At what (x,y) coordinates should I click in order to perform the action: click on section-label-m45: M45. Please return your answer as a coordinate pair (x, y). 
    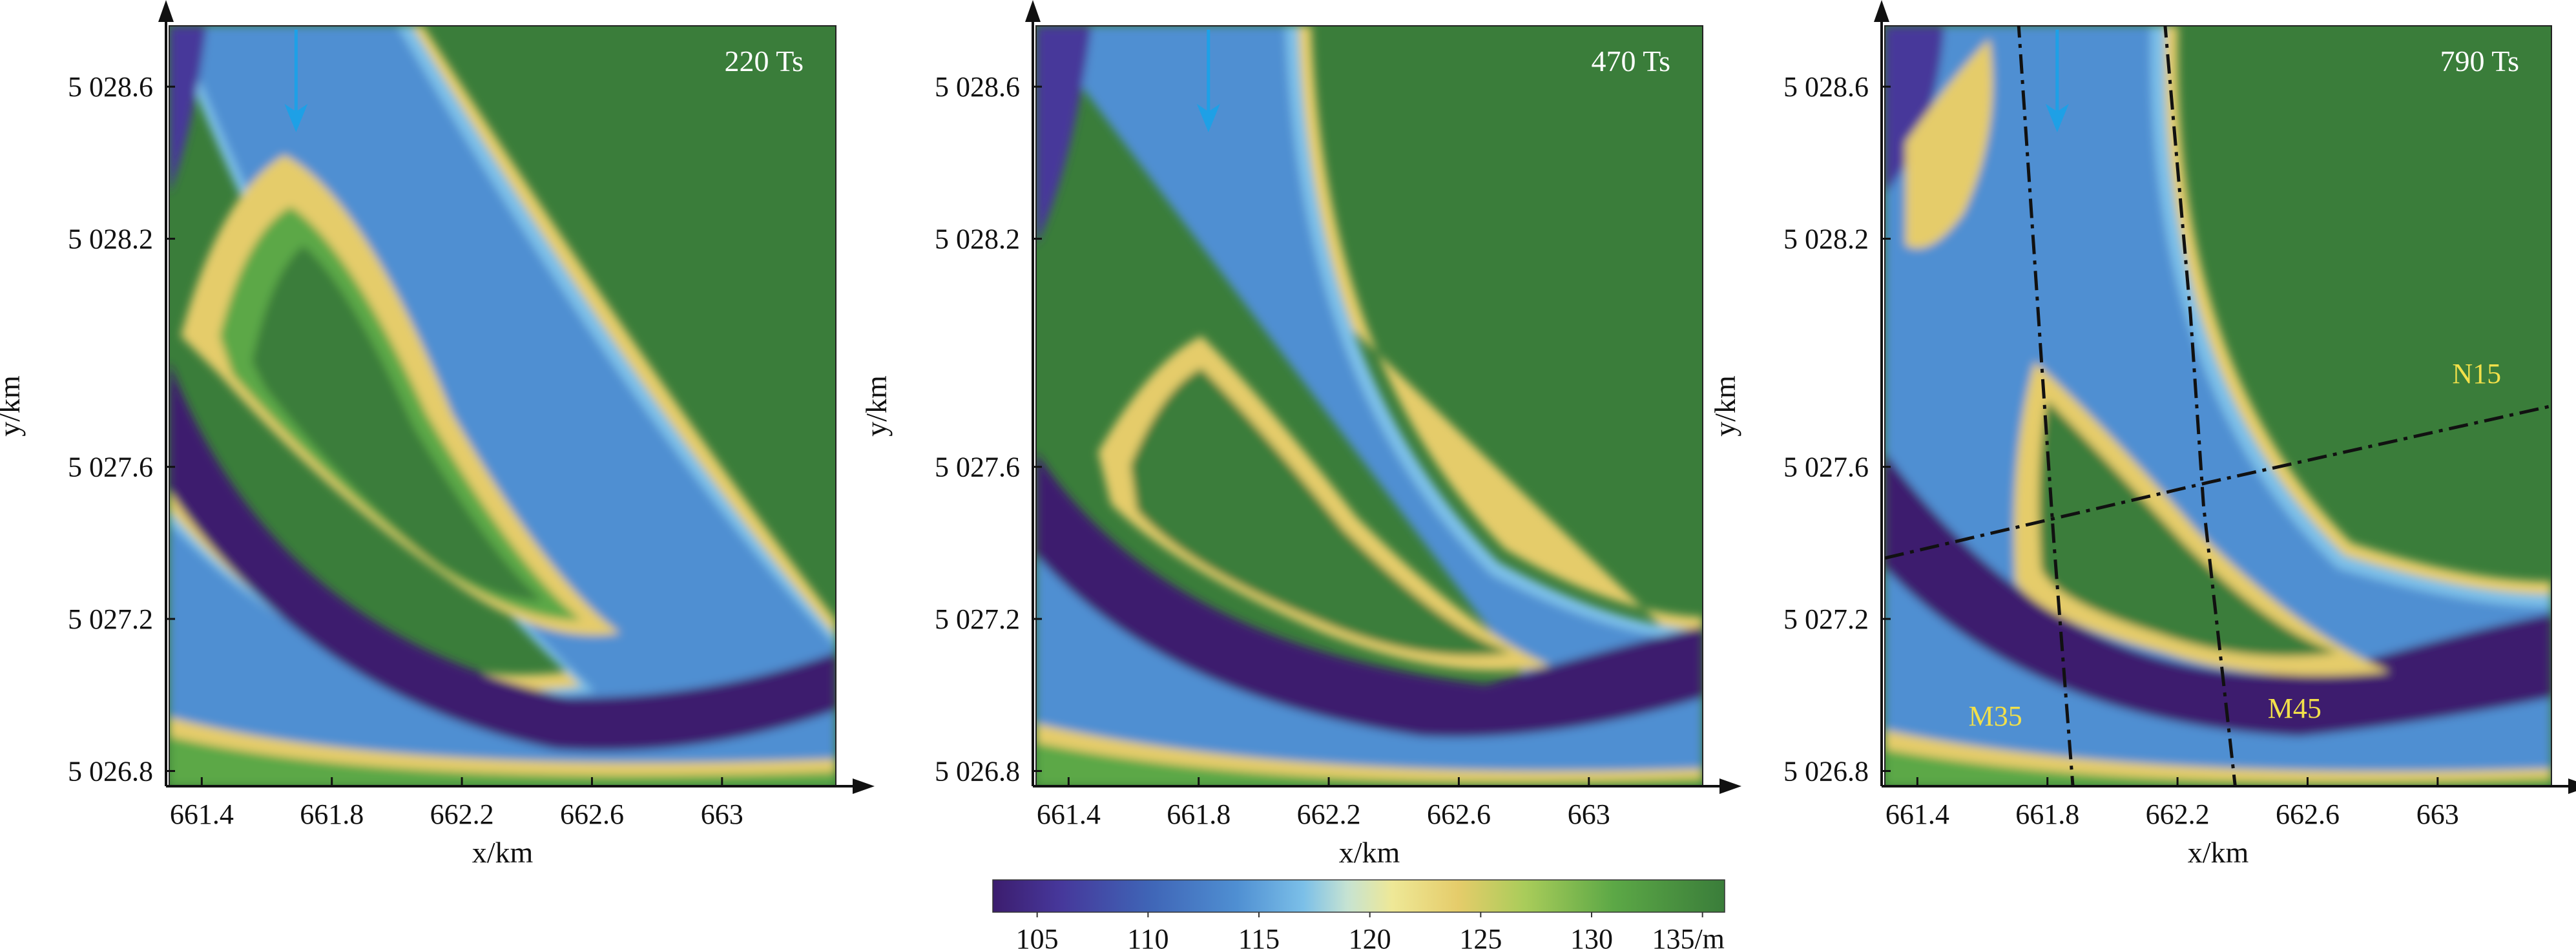
    Looking at the image, I should click on (2295, 708).